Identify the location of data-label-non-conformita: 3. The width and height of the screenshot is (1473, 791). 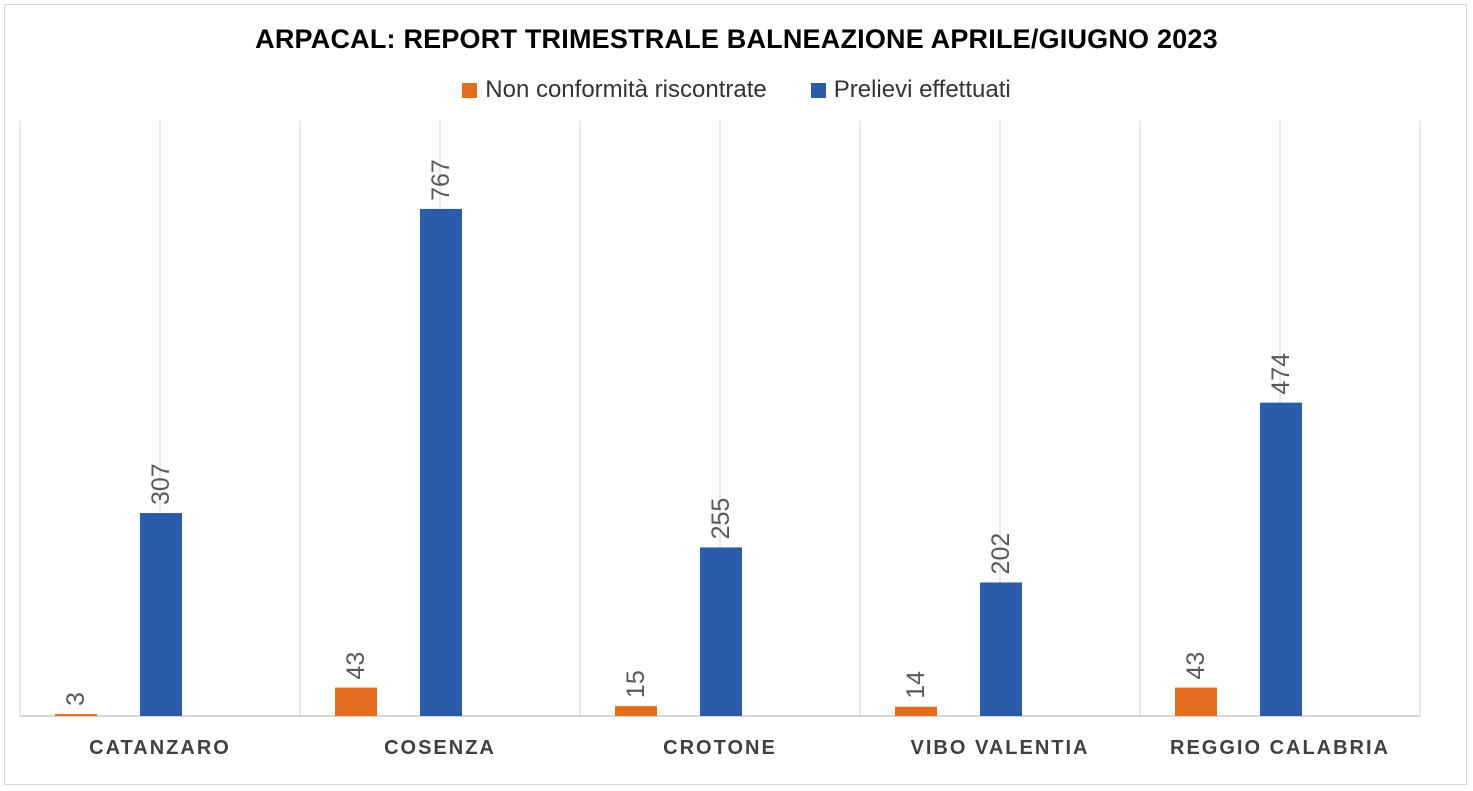
(76, 699).